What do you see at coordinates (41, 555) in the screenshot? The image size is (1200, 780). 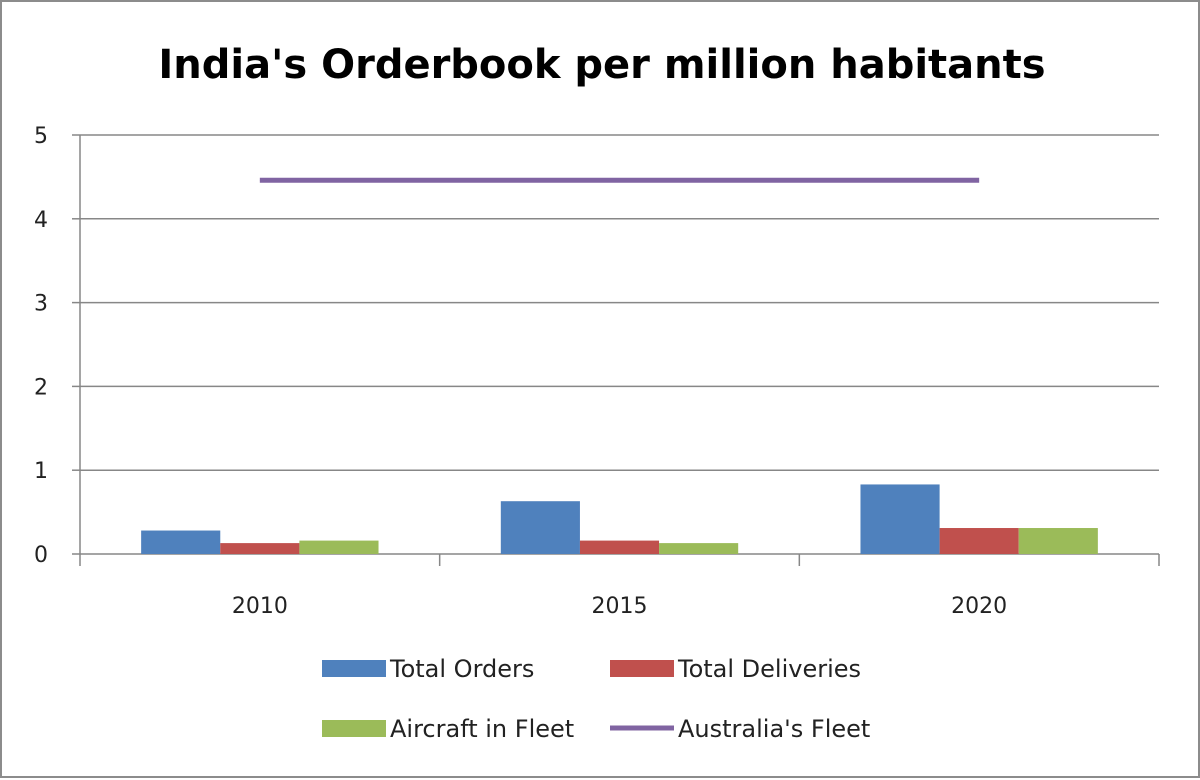 I see `y-tick-label: 0` at bounding box center [41, 555].